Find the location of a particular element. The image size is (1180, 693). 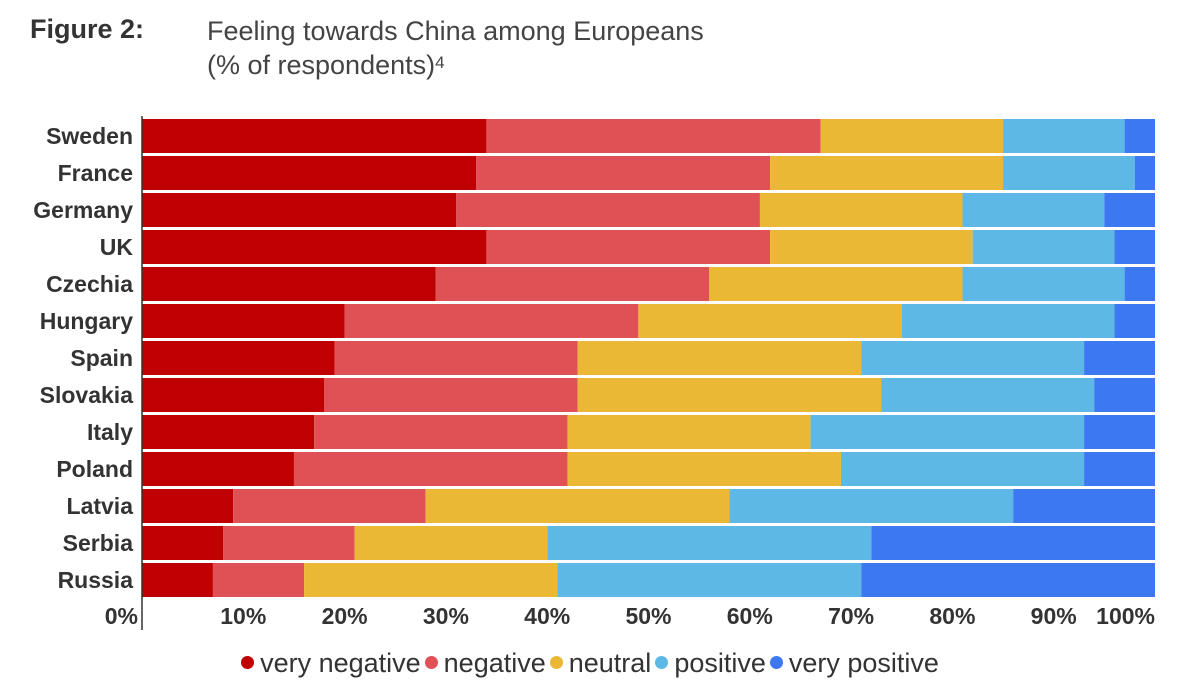

bar-segment-france-neutral is located at coordinates (887, 173).